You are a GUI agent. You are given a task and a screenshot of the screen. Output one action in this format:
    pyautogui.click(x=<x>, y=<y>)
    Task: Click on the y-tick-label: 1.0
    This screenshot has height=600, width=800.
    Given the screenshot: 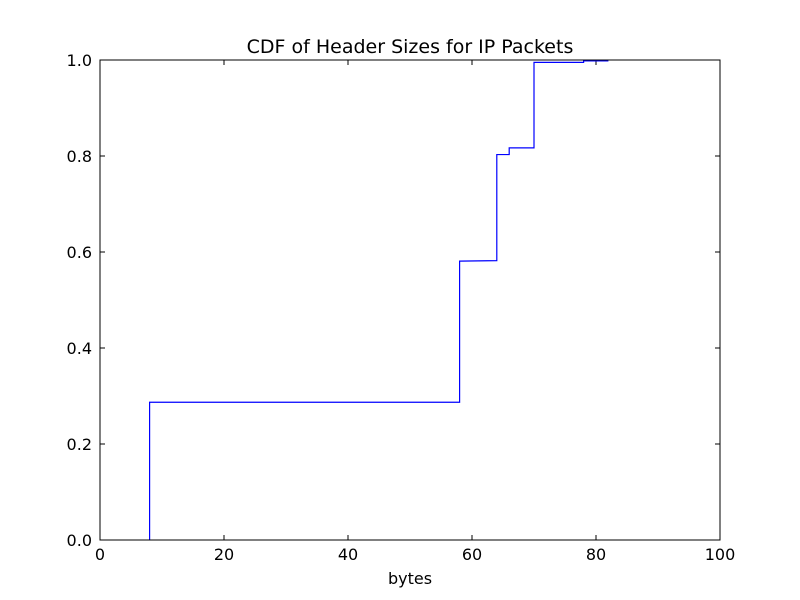 What is the action you would take?
    pyautogui.click(x=79, y=60)
    